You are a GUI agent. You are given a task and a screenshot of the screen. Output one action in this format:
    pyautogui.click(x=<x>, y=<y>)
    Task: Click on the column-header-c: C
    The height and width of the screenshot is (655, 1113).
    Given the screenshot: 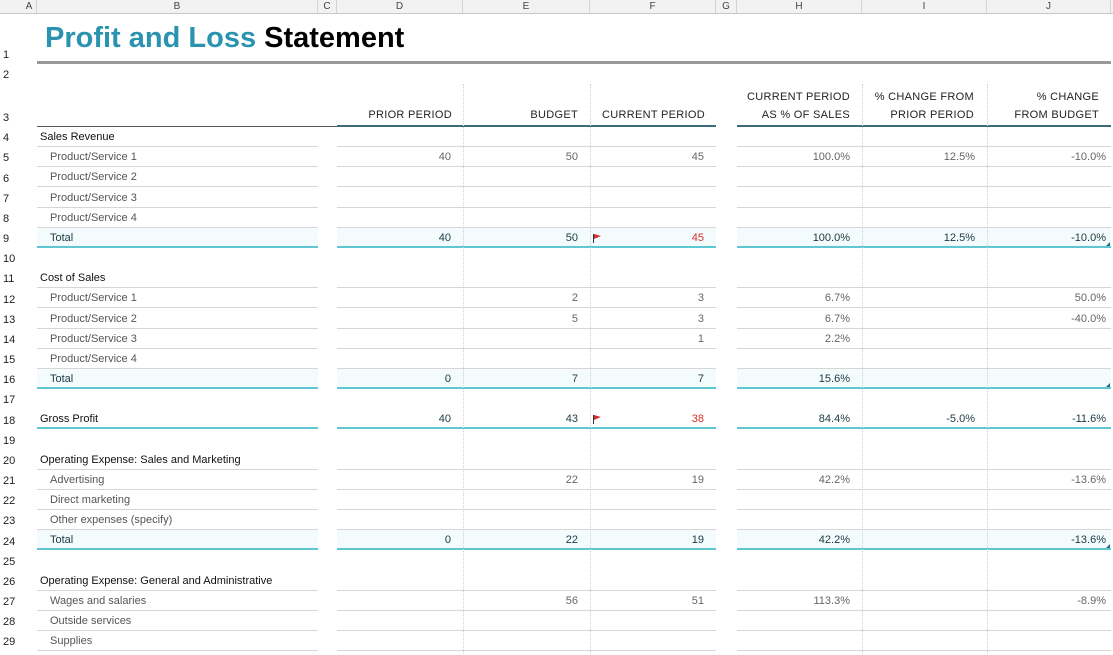 What is the action you would take?
    pyautogui.click(x=327, y=6)
    